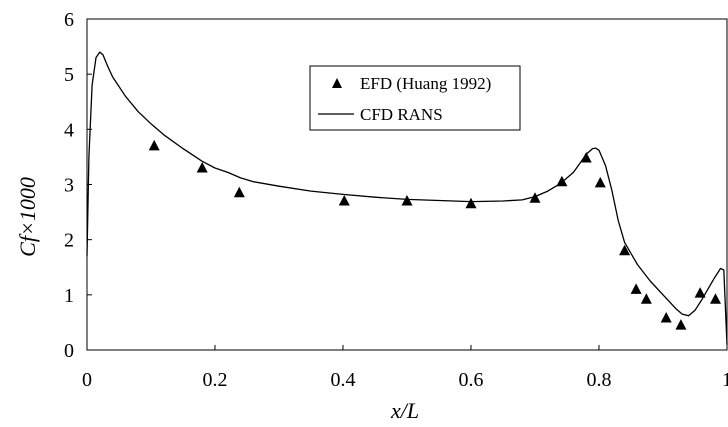  What do you see at coordinates (725, 380) in the screenshot?
I see `x-tick-label: 1` at bounding box center [725, 380].